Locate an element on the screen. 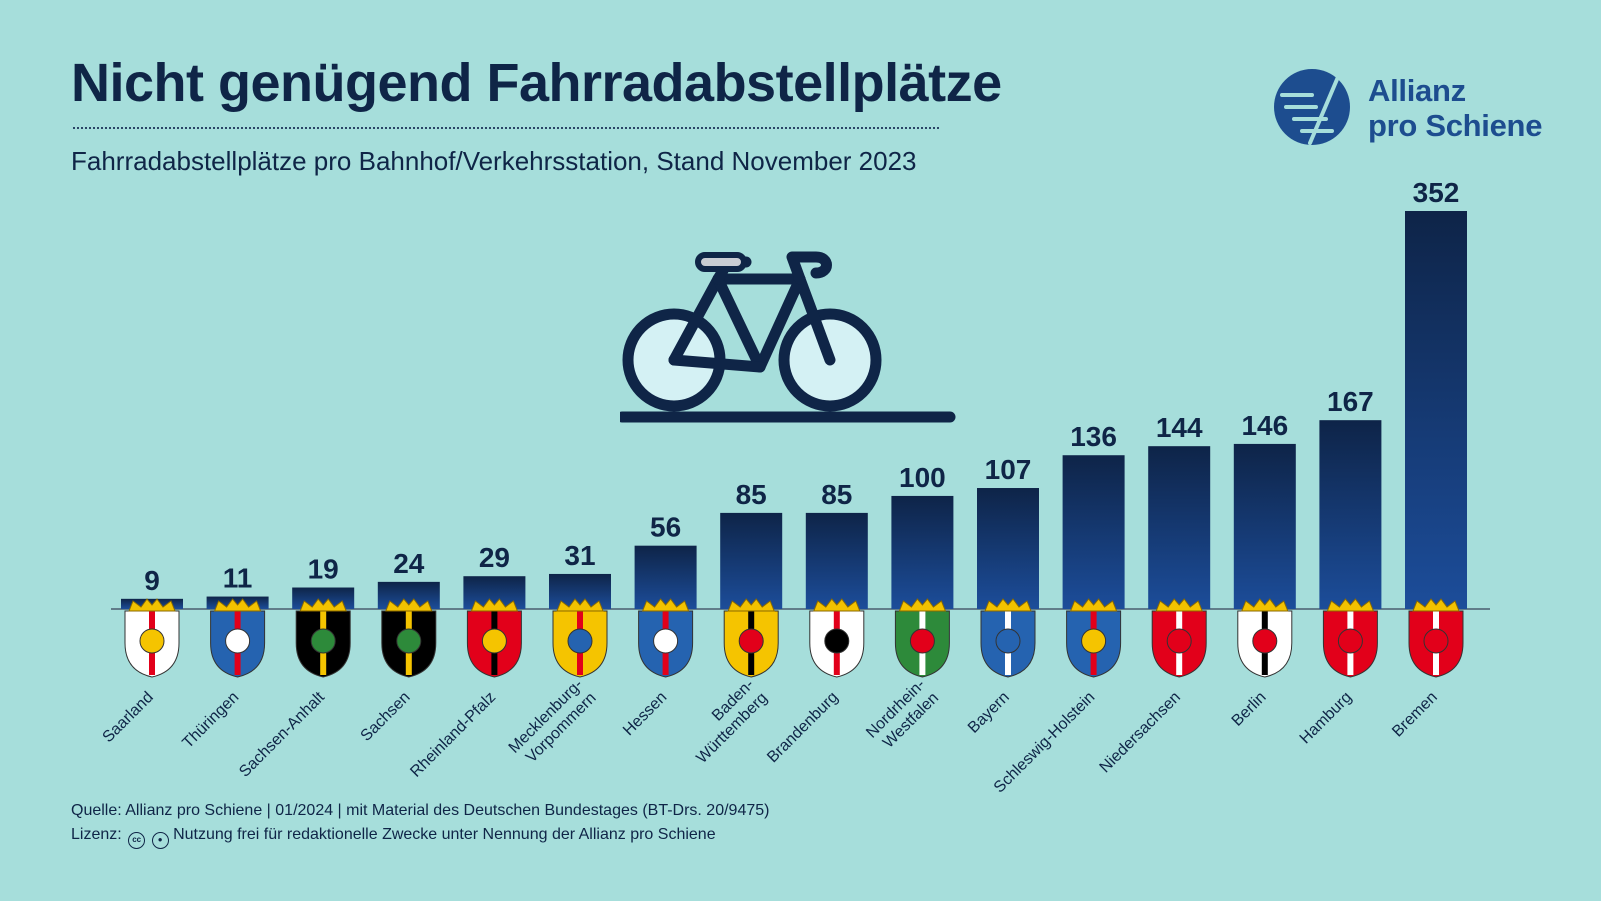 The height and width of the screenshot is (901, 1601). bar-value-label: 9 is located at coordinates (152, 580).